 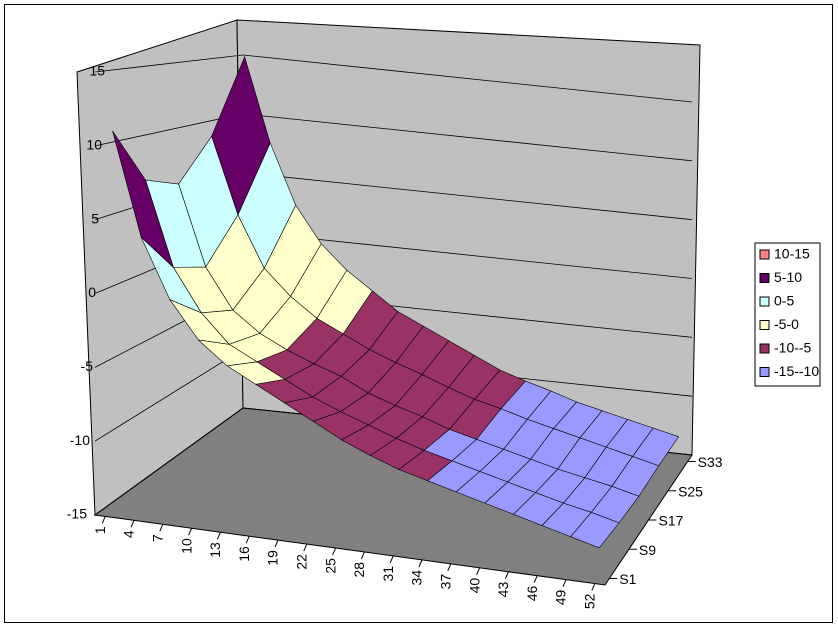 I want to click on x-tick-label: 46, so click(x=532, y=593).